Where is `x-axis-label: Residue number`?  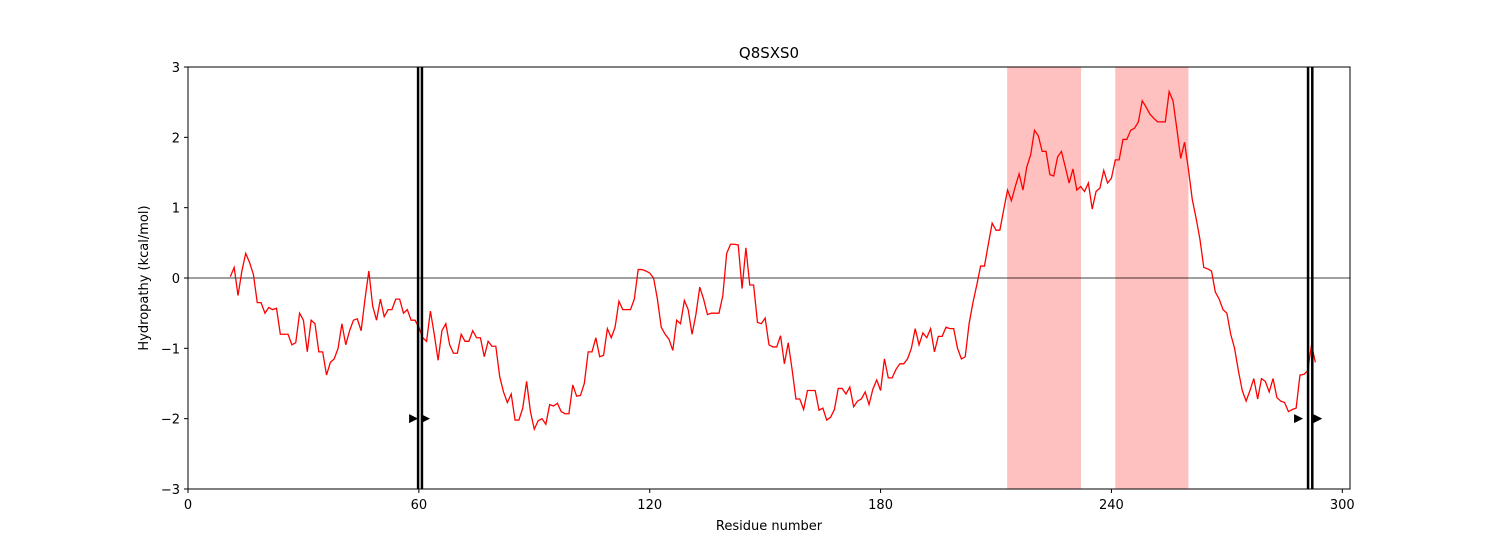 x-axis-label: Residue number is located at coordinates (769, 526).